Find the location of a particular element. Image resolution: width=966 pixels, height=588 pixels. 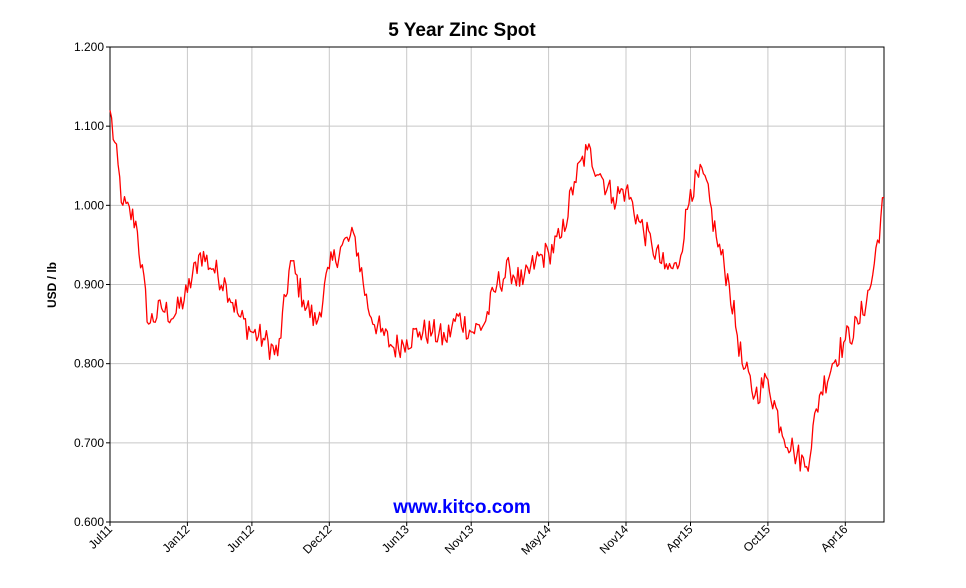

y-tick-label: 1.100 is located at coordinates (89, 126).